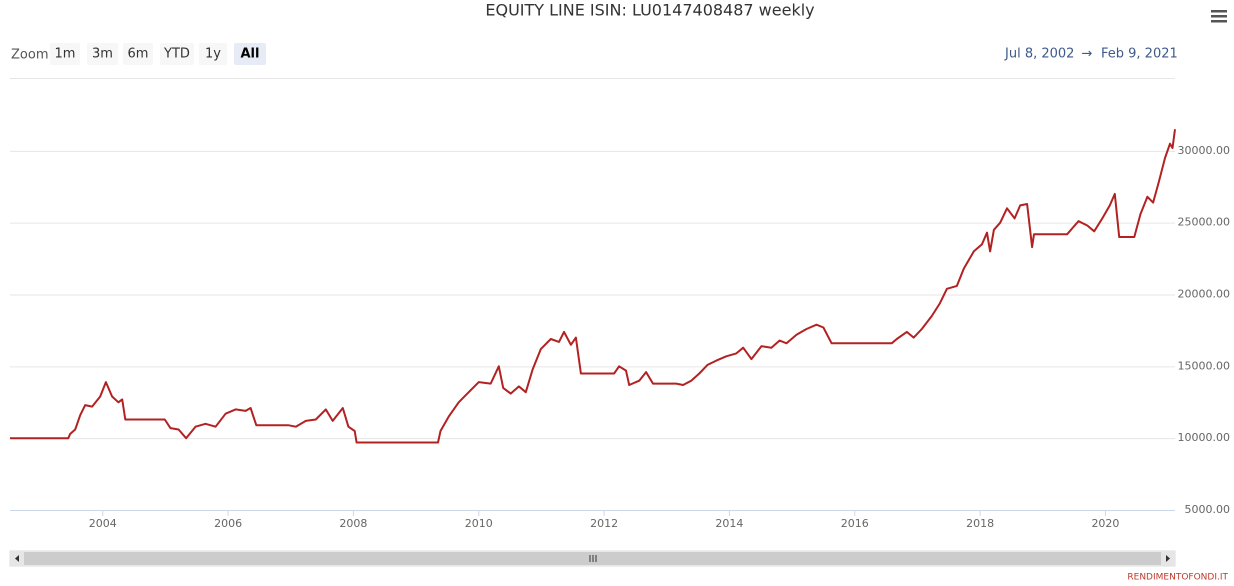 The width and height of the screenshot is (1234, 586). I want to click on x-tick-label: 2006, so click(228, 523).